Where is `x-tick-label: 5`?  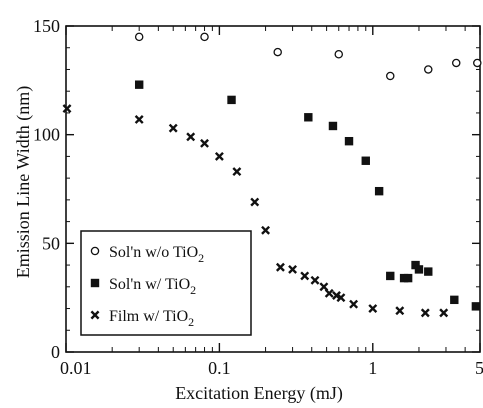
x-tick-label: 5 is located at coordinates (479, 368).